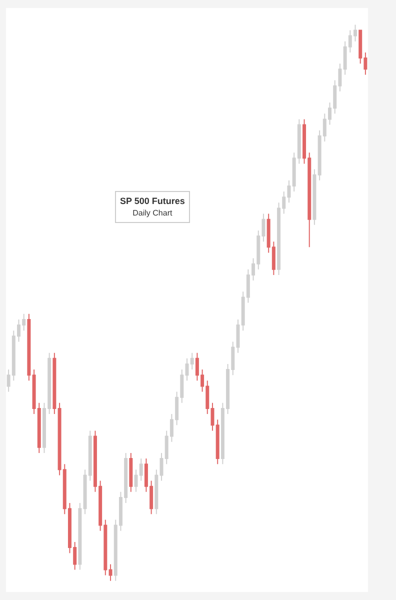 The width and height of the screenshot is (396, 600). What do you see at coordinates (152, 201) in the screenshot?
I see `text: SP 500 Futures` at bounding box center [152, 201].